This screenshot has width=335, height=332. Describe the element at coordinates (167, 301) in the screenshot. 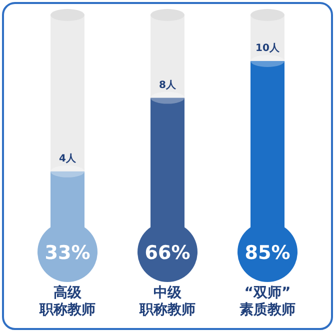

I see `x-tick-label: 中级职称教师` at that location.